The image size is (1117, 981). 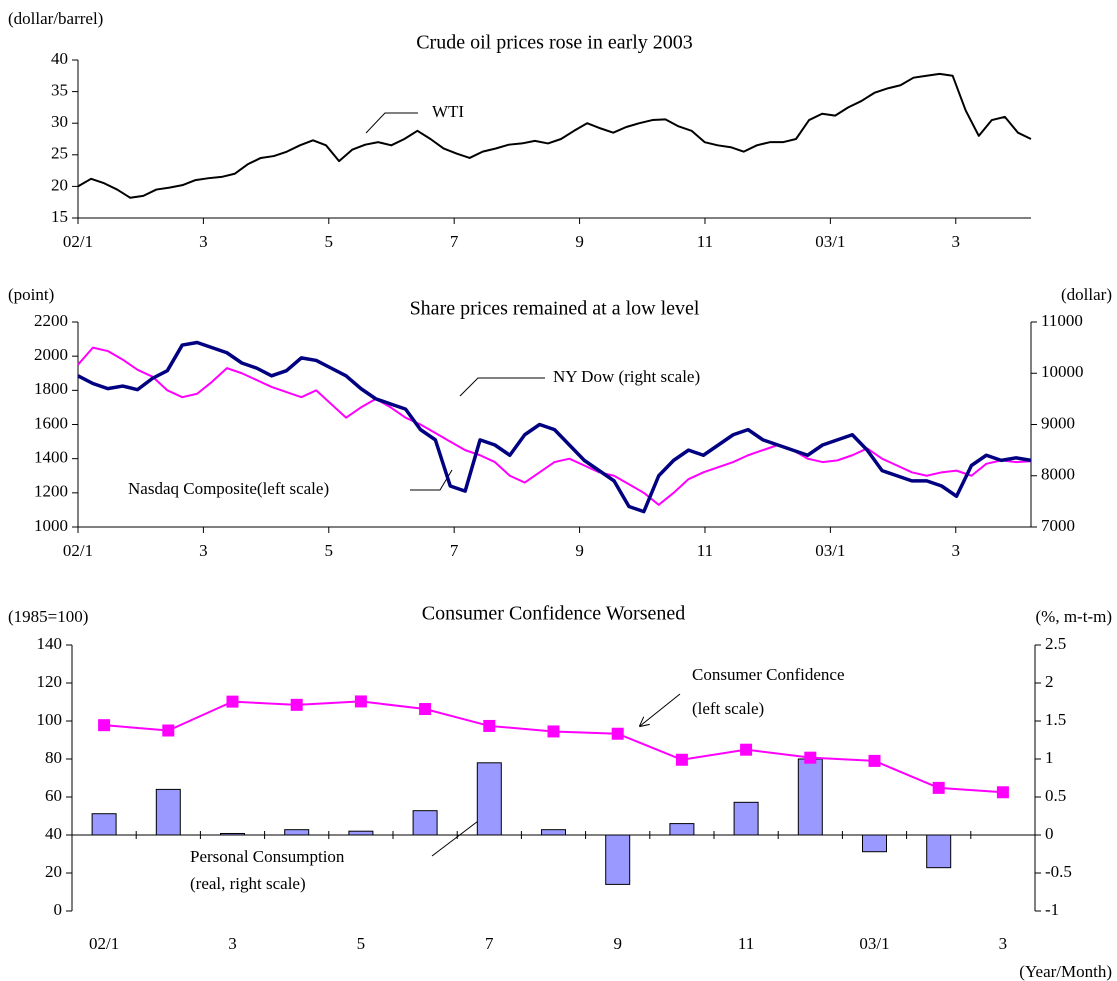 I want to click on y2-axis-label: (dollar), so click(x=1086, y=294).